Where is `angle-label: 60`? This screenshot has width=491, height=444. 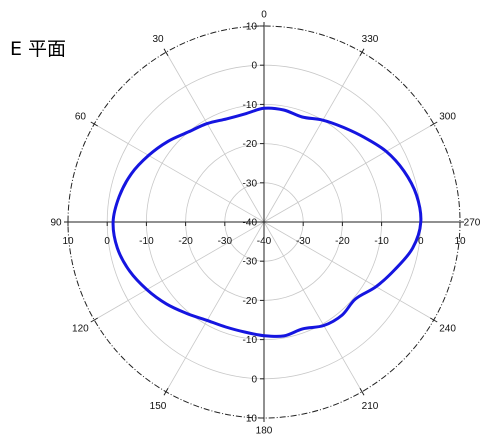 angle-label: 60 is located at coordinates (81, 117).